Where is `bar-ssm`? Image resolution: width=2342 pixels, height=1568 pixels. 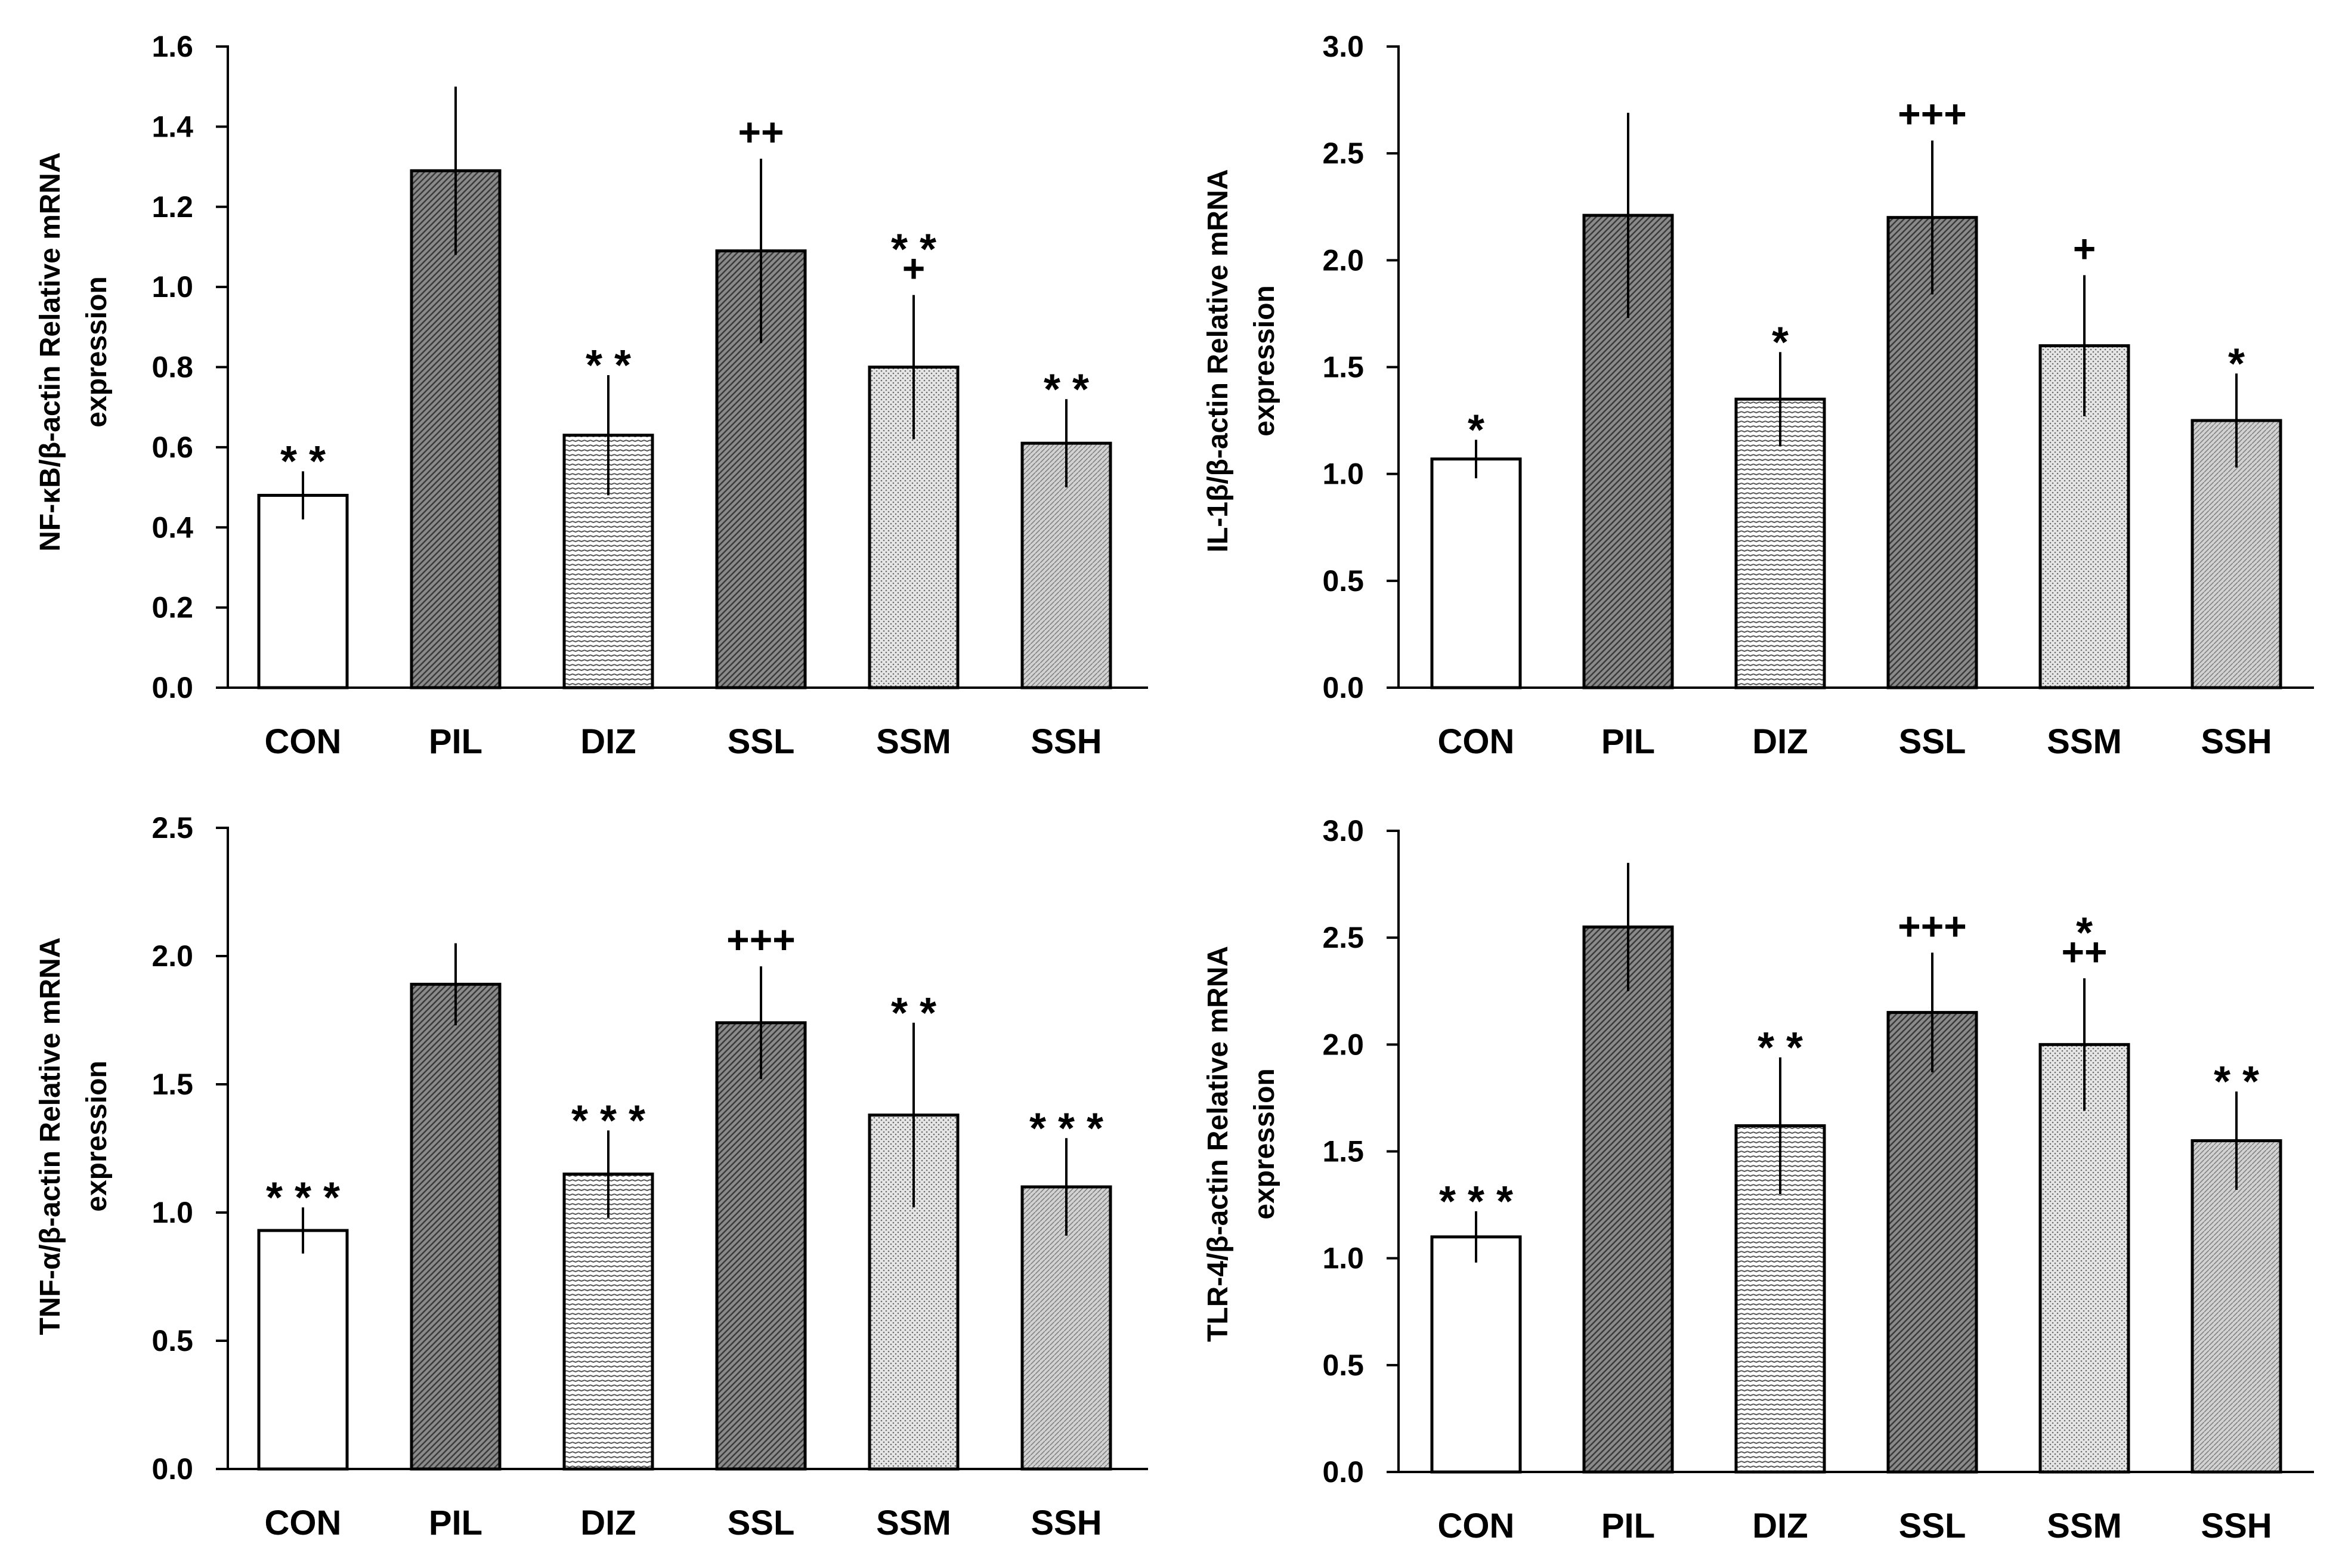
bar-ssm is located at coordinates (2084, 1258).